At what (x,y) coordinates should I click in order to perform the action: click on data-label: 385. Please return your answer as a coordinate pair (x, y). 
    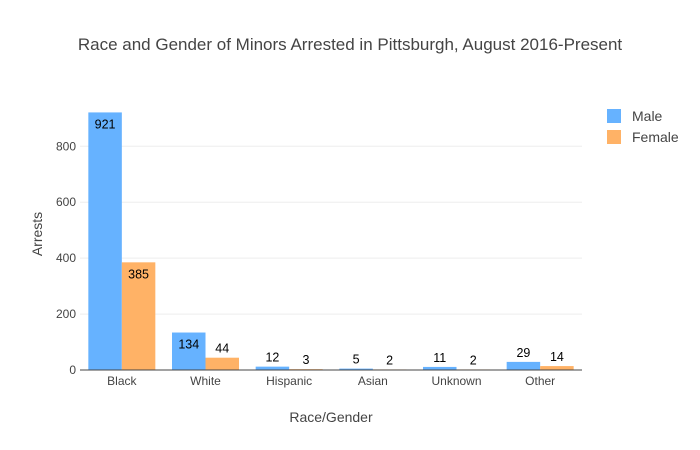
    Looking at the image, I should click on (138, 274).